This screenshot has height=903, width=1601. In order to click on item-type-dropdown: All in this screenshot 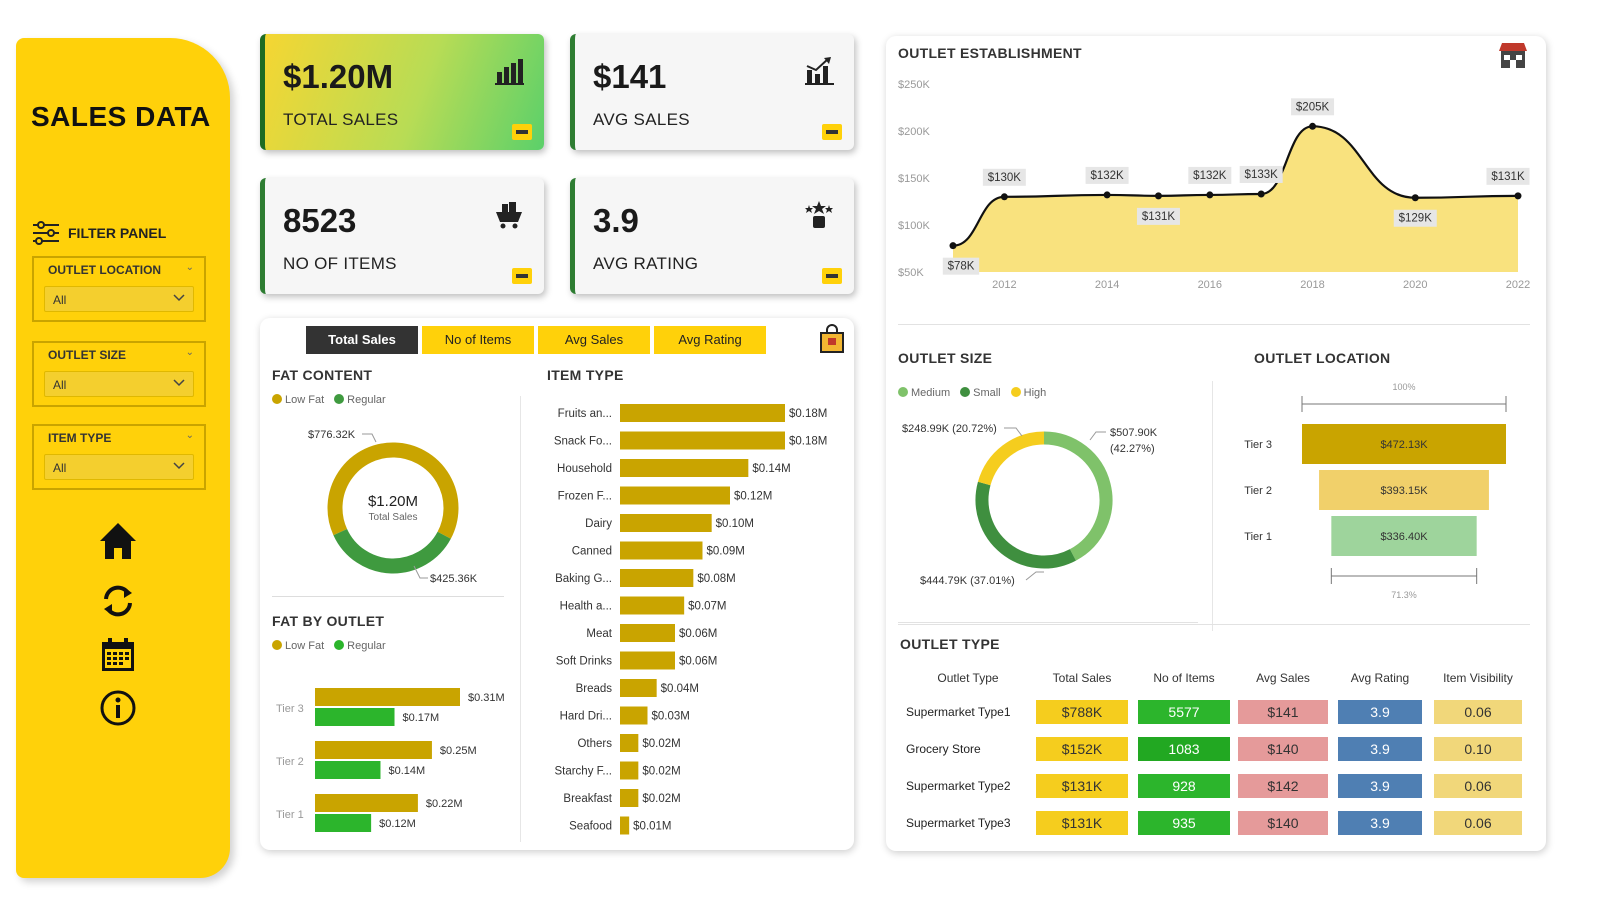, I will do `click(119, 467)`.